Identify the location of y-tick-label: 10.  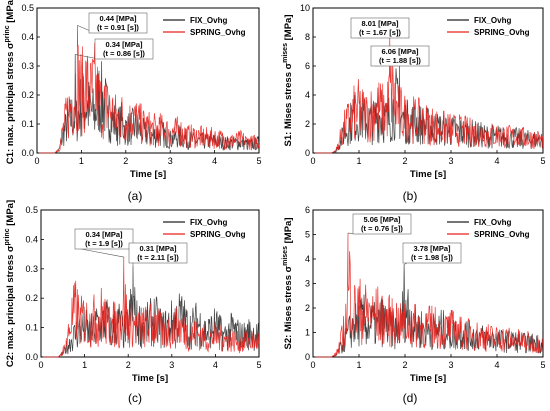
(305, 8).